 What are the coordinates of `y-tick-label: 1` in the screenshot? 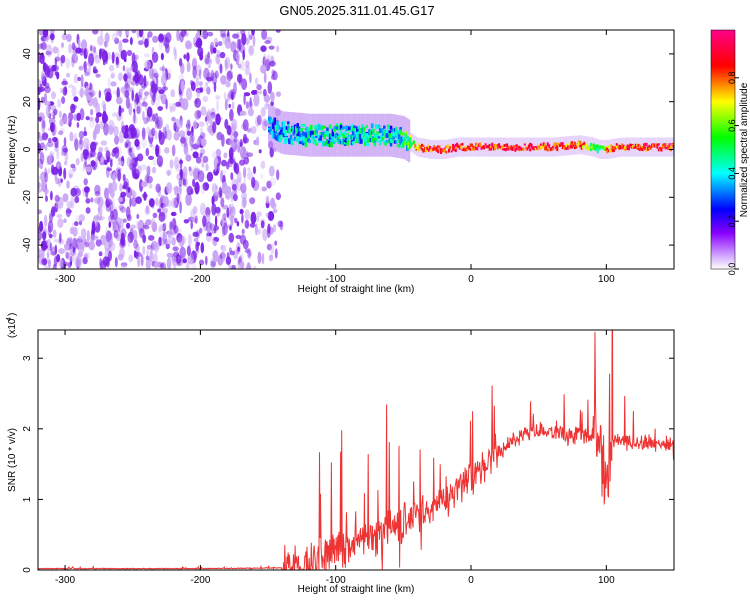 It's located at (27, 499).